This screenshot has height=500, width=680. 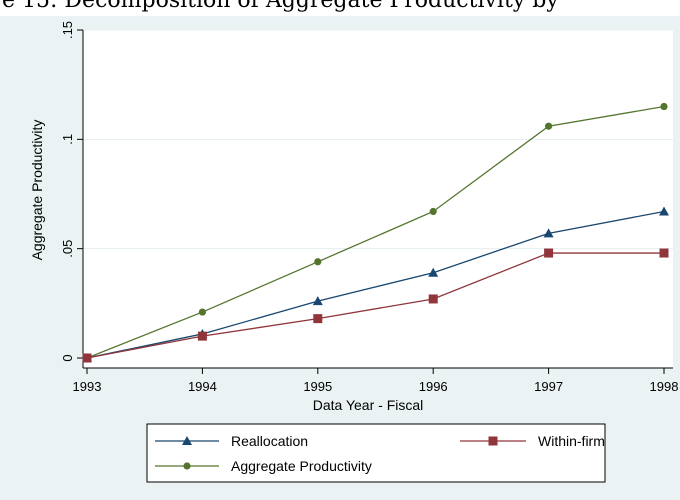 What do you see at coordinates (87, 386) in the screenshot?
I see `x-tick-label: 1993` at bounding box center [87, 386].